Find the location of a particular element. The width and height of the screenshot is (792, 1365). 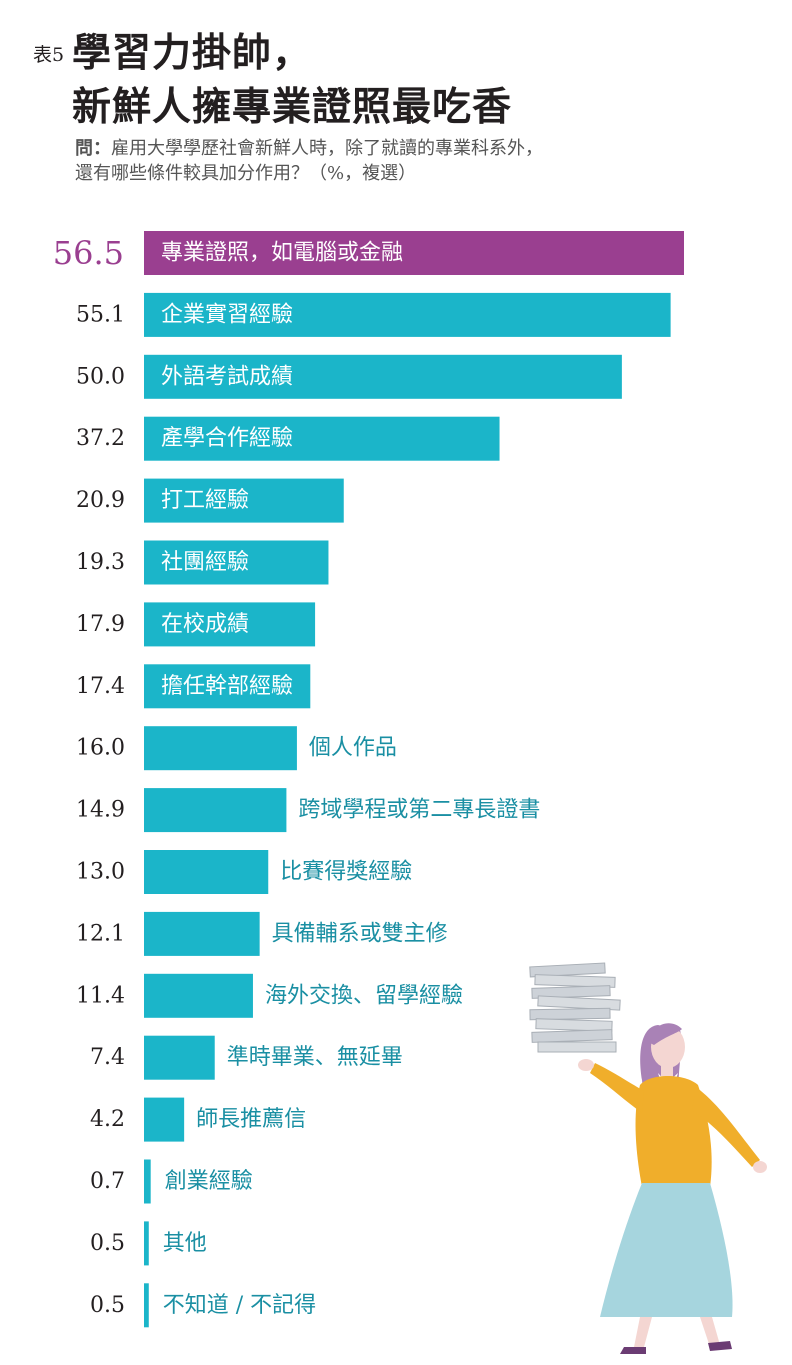

table-number: 表5 is located at coordinates (49, 55).